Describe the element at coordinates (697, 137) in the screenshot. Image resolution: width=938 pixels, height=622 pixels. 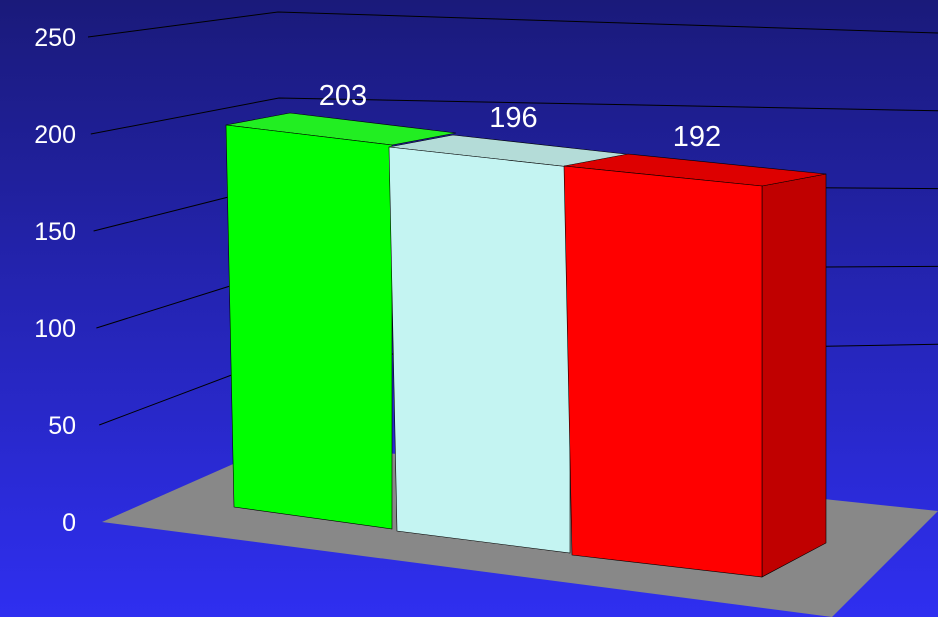
I see `data-label: 192` at that location.